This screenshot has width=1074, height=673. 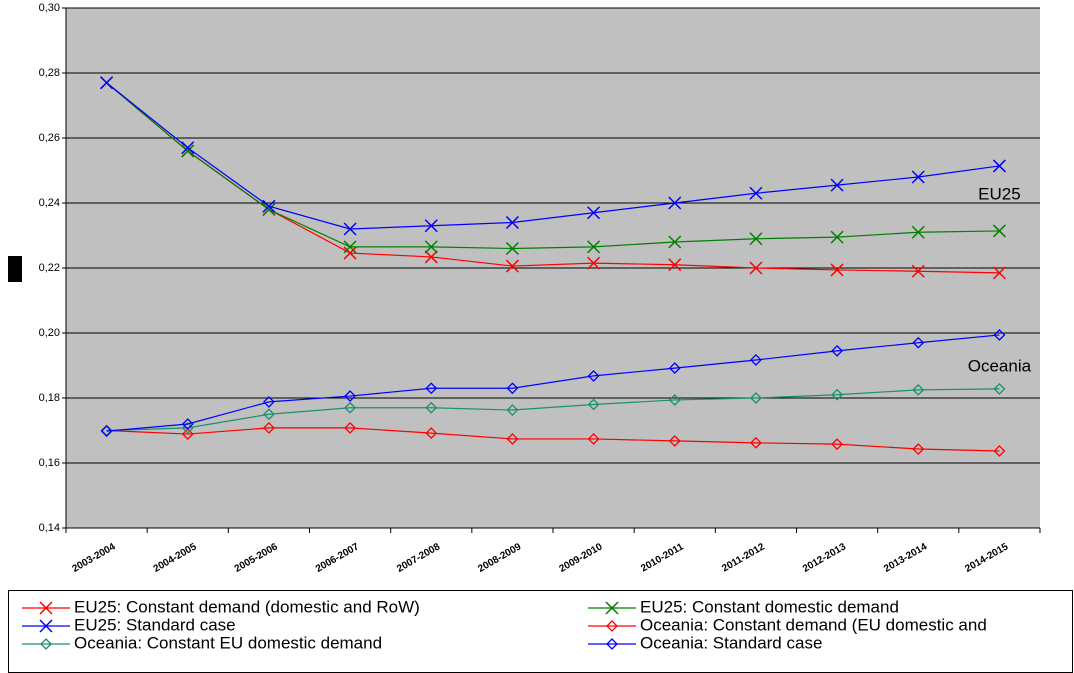 I want to click on y-tick-label: 0,22, so click(x=49, y=268).